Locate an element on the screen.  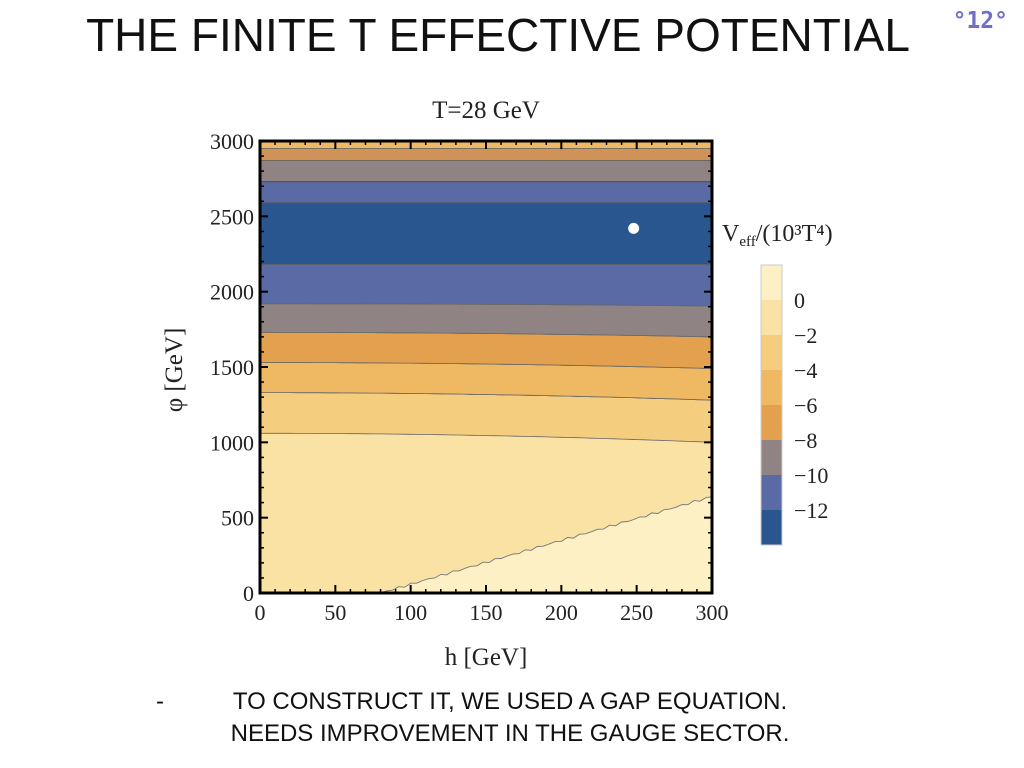
contour-band-minus9-to-minus11 is located at coordinates (486, 233).